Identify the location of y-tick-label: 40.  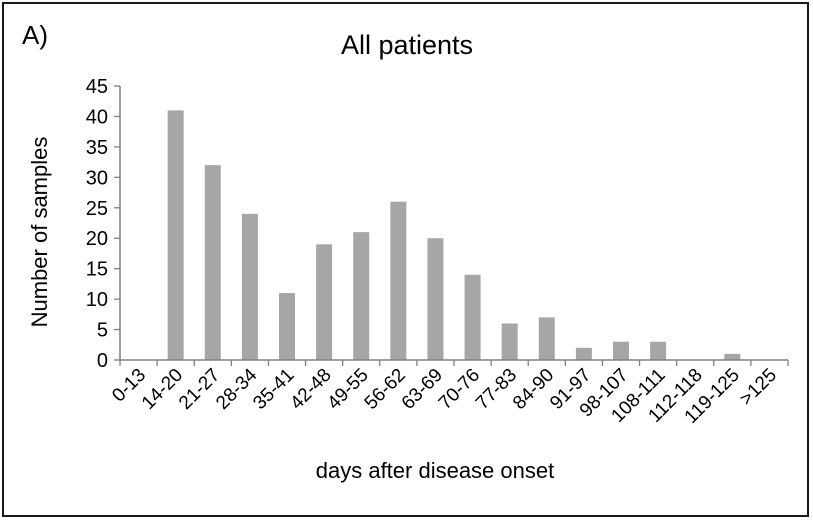
(97, 117).